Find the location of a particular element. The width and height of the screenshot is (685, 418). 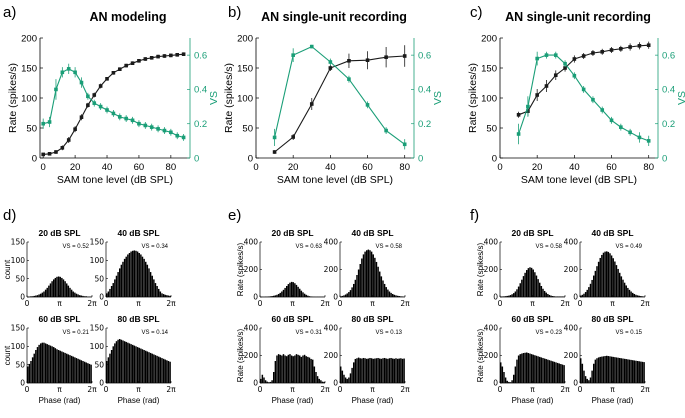

x-tick-label: 20 is located at coordinates (537, 167).